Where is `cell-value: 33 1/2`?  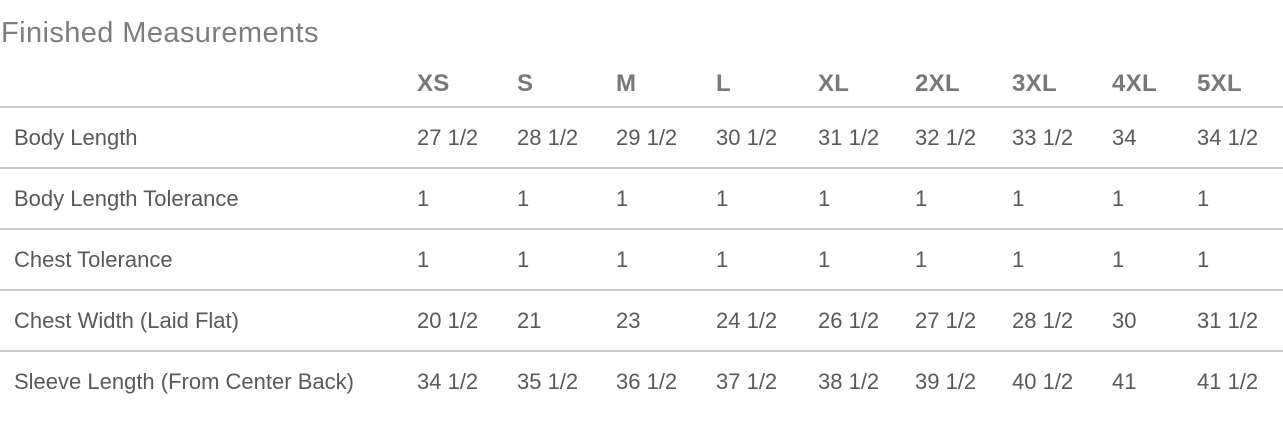 cell-value: 33 1/2 is located at coordinates (1048, 137).